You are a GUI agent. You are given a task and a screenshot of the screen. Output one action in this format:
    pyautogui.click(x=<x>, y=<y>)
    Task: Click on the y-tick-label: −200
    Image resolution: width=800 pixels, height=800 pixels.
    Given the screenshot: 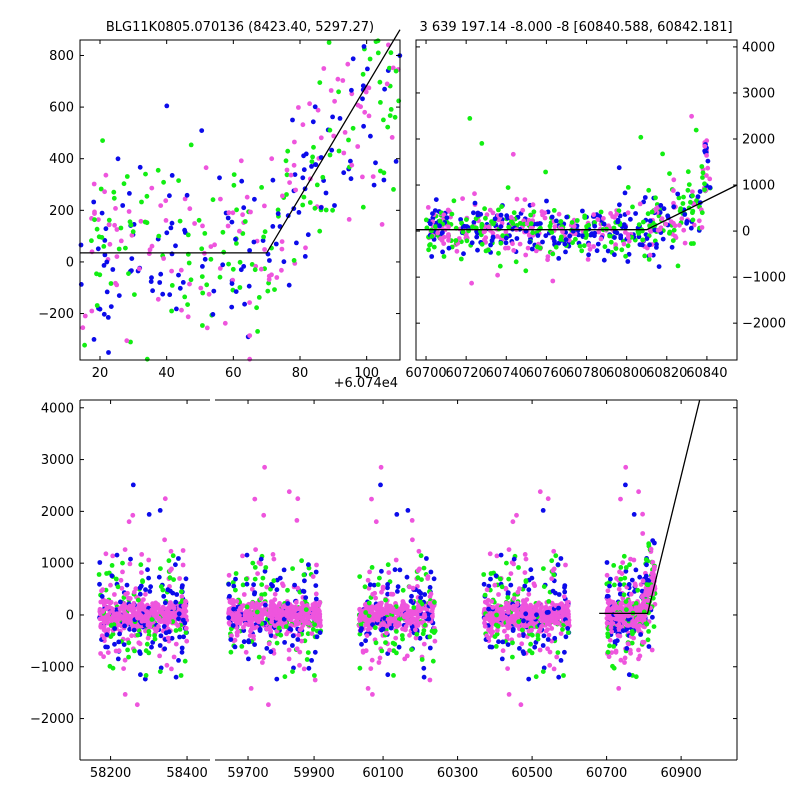 What is the action you would take?
    pyautogui.click(x=56, y=314)
    